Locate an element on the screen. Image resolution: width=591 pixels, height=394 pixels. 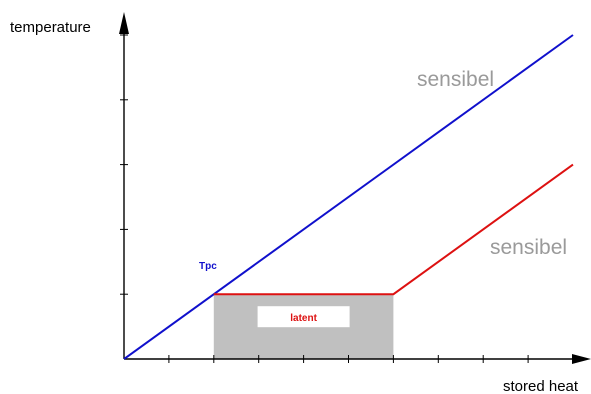
sensibel-annotation-lower: sensibel is located at coordinates (528, 247).